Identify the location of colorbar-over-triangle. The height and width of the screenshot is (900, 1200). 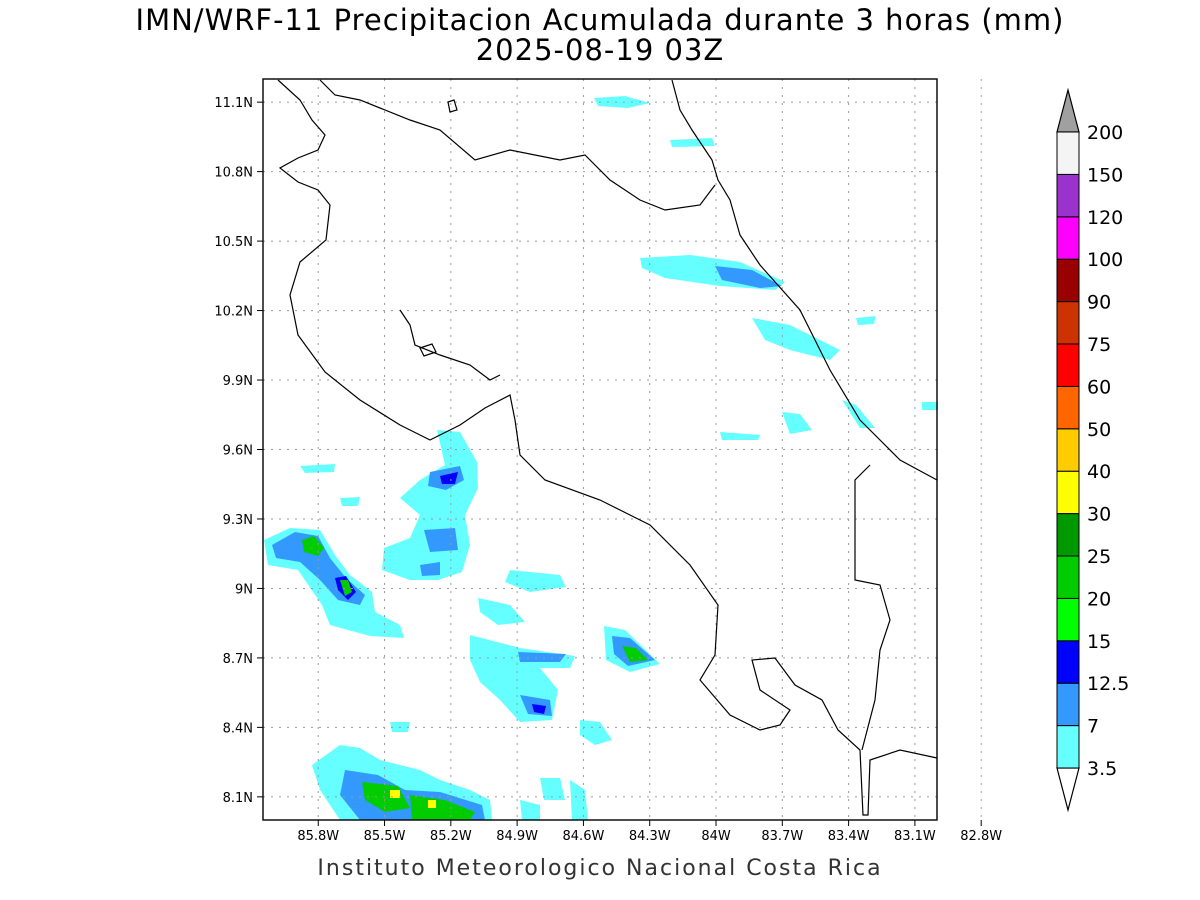
(1068, 110).